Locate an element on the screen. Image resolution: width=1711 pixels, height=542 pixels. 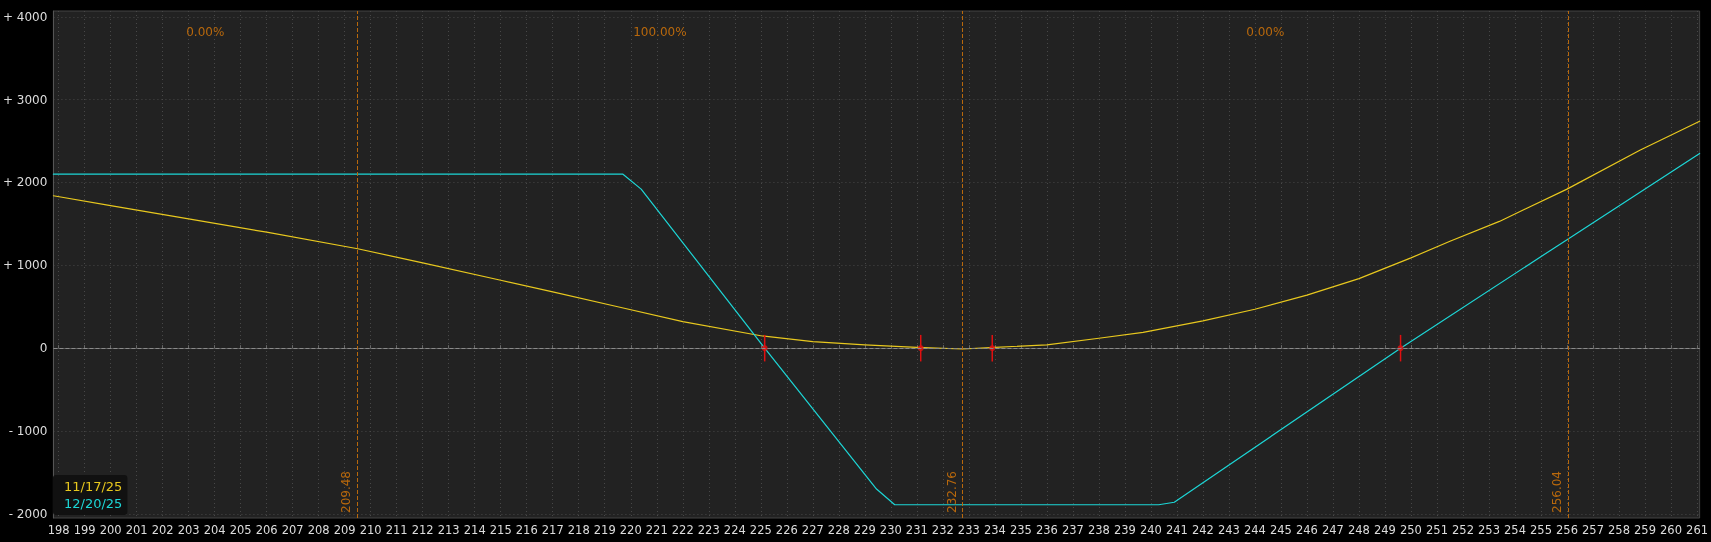
x-tick-label: 211 is located at coordinates (396, 530).